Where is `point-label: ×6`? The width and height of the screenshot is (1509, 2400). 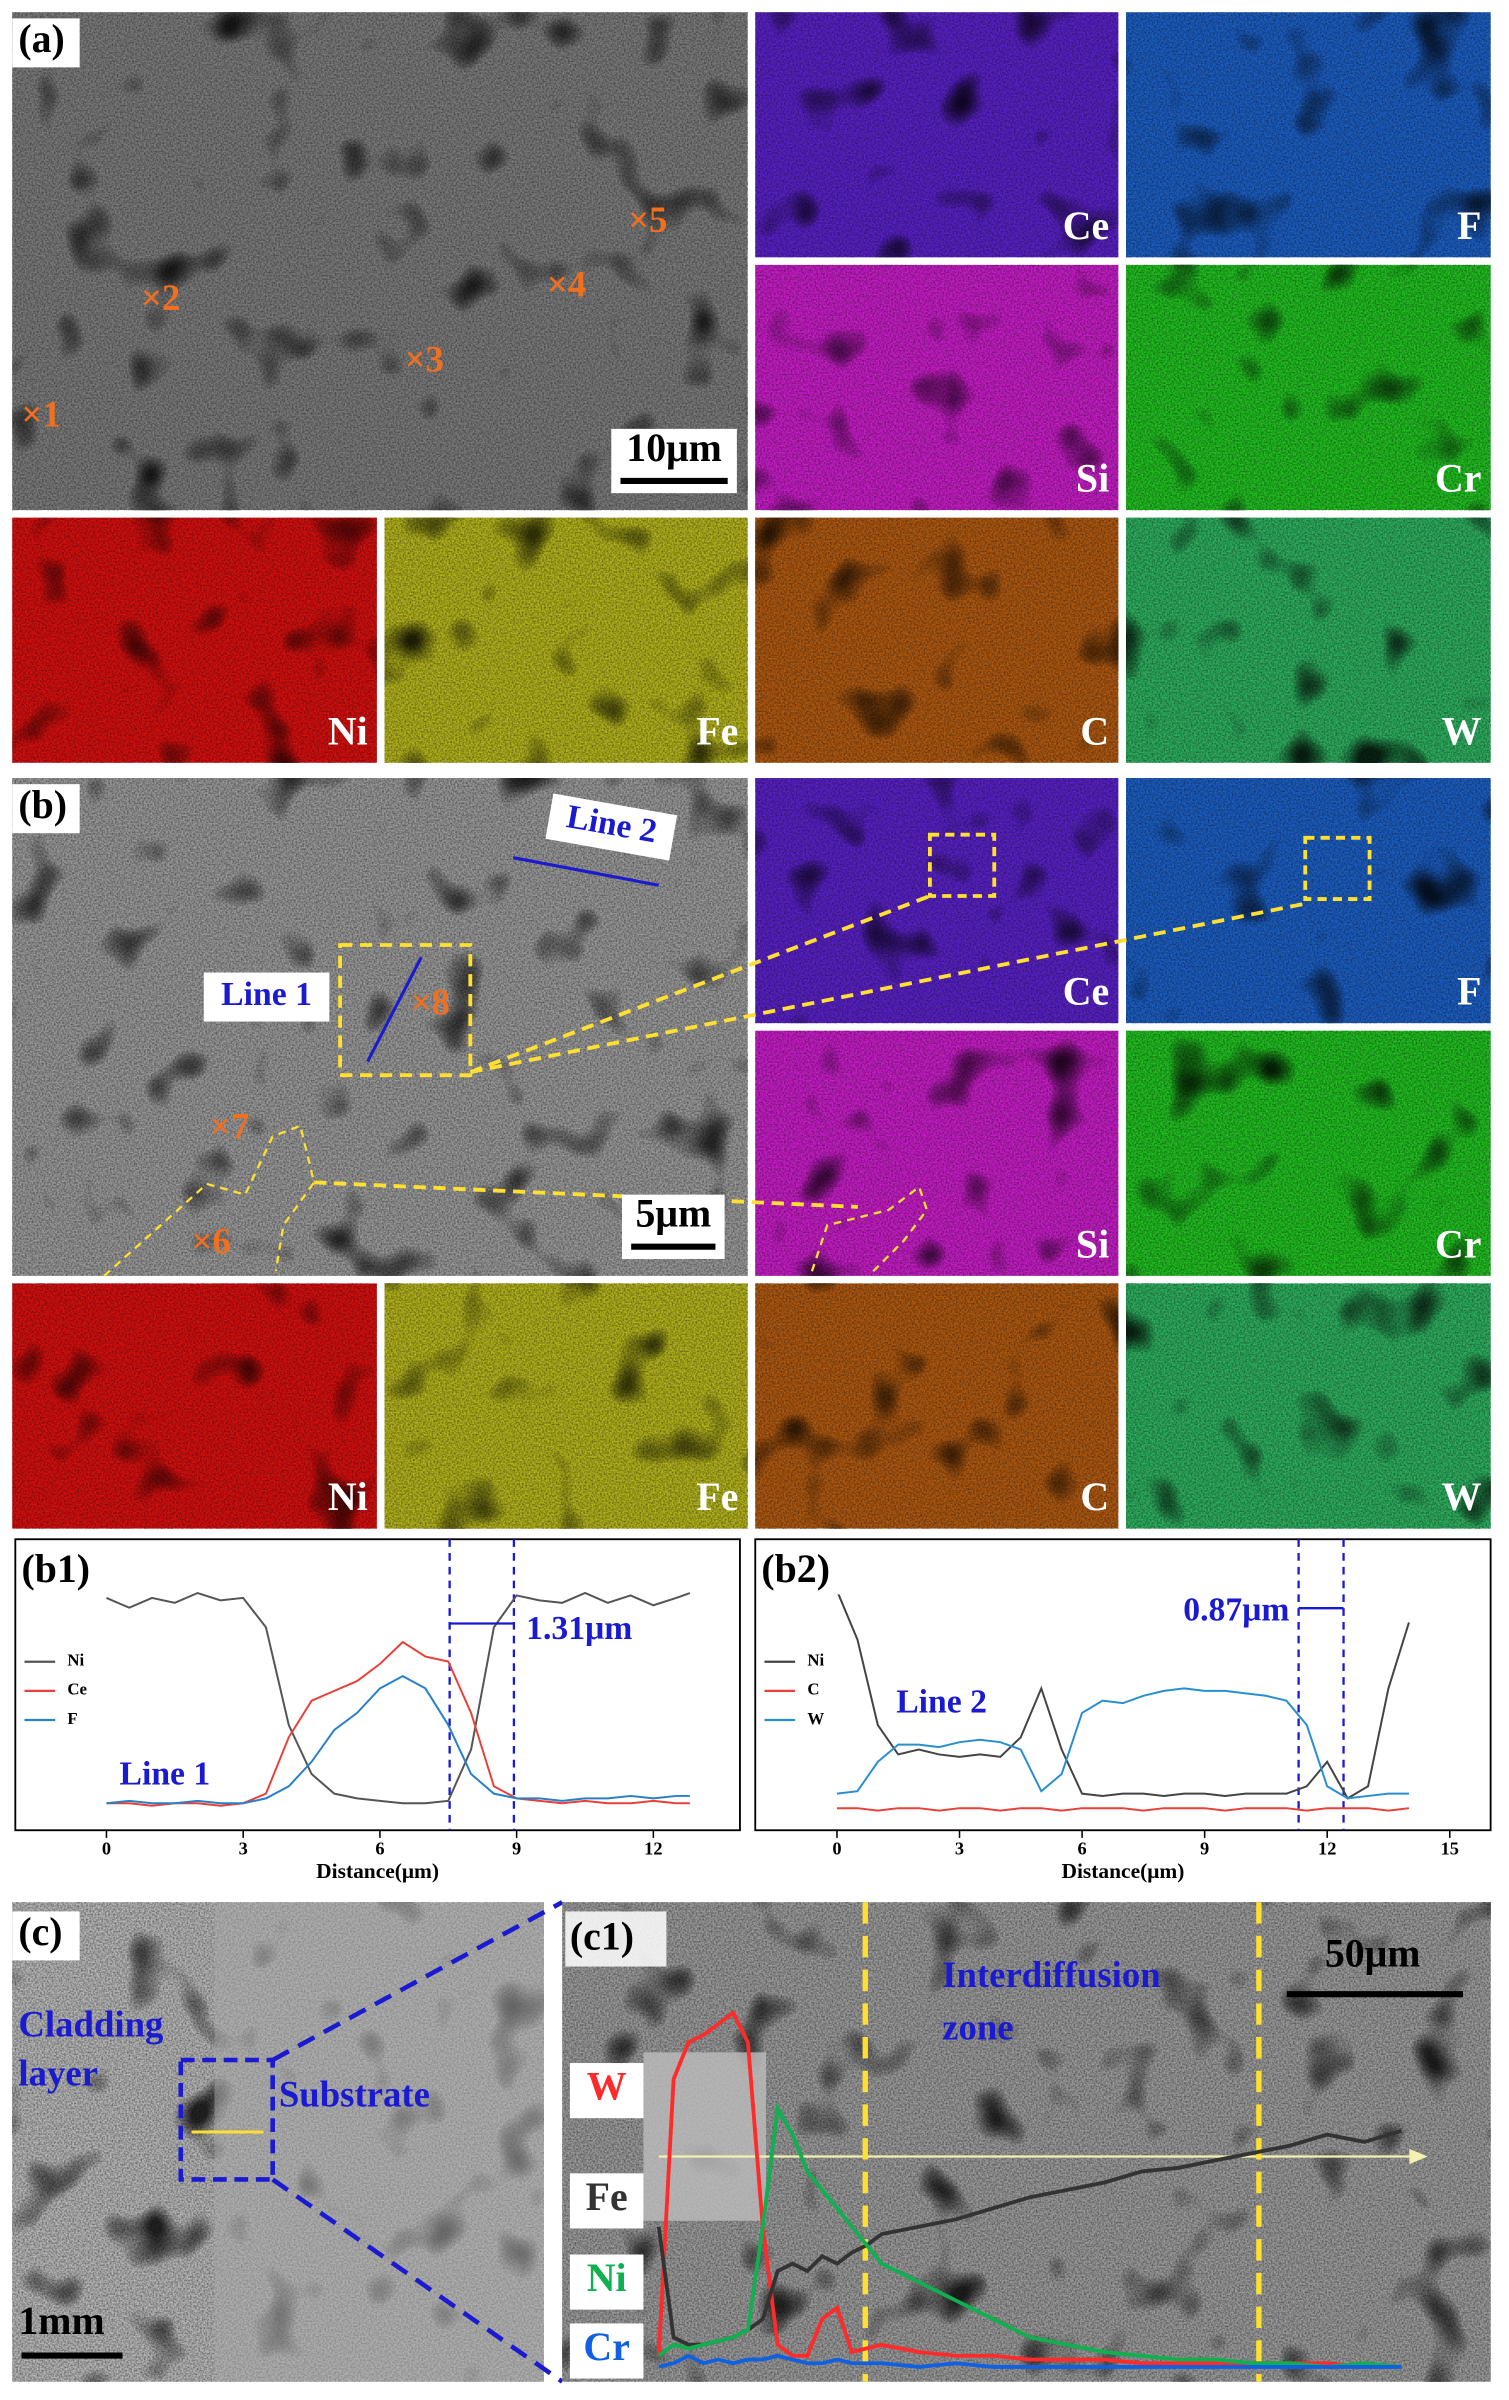
point-label: ×6 is located at coordinates (210, 1241).